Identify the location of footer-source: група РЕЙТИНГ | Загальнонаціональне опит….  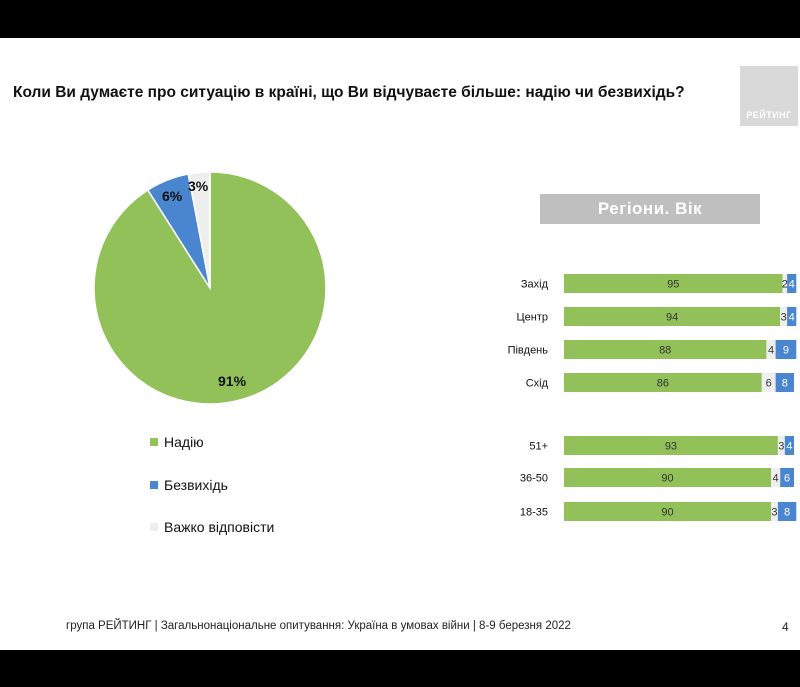
(318, 626).